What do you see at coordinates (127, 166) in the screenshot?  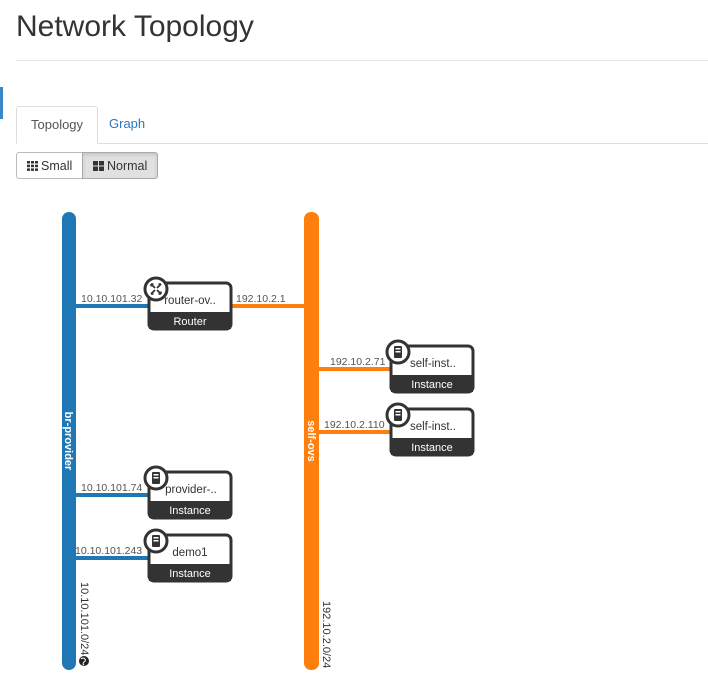 I see `normal-view-label: Normal` at bounding box center [127, 166].